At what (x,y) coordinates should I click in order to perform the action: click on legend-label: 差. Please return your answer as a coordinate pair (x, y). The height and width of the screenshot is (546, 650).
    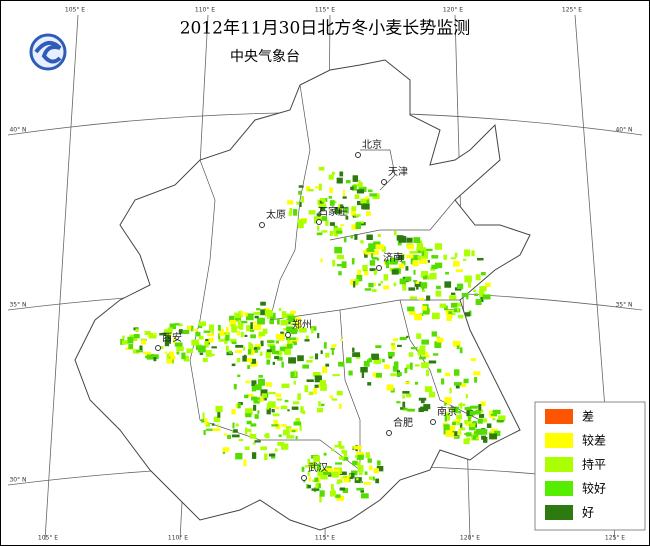
    Looking at the image, I should click on (588, 417).